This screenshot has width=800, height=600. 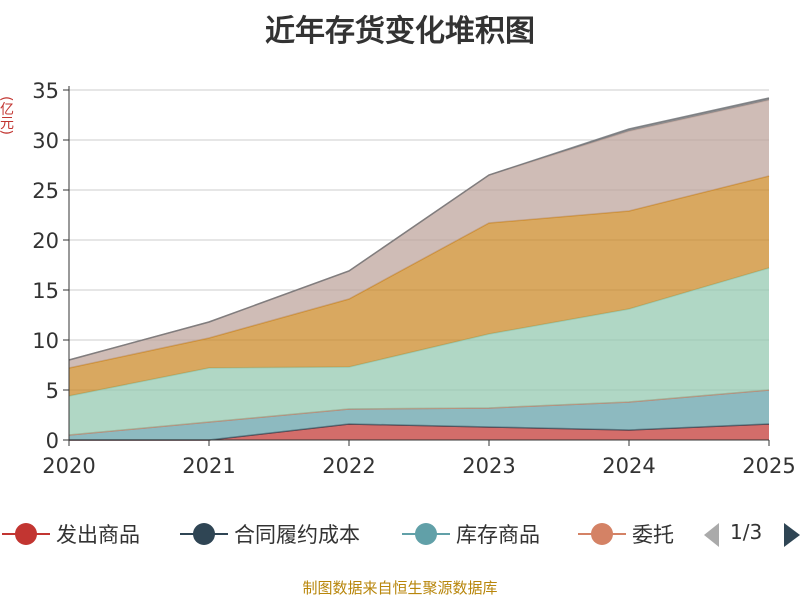 I want to click on x-tick-label: 2022, so click(x=348, y=466).